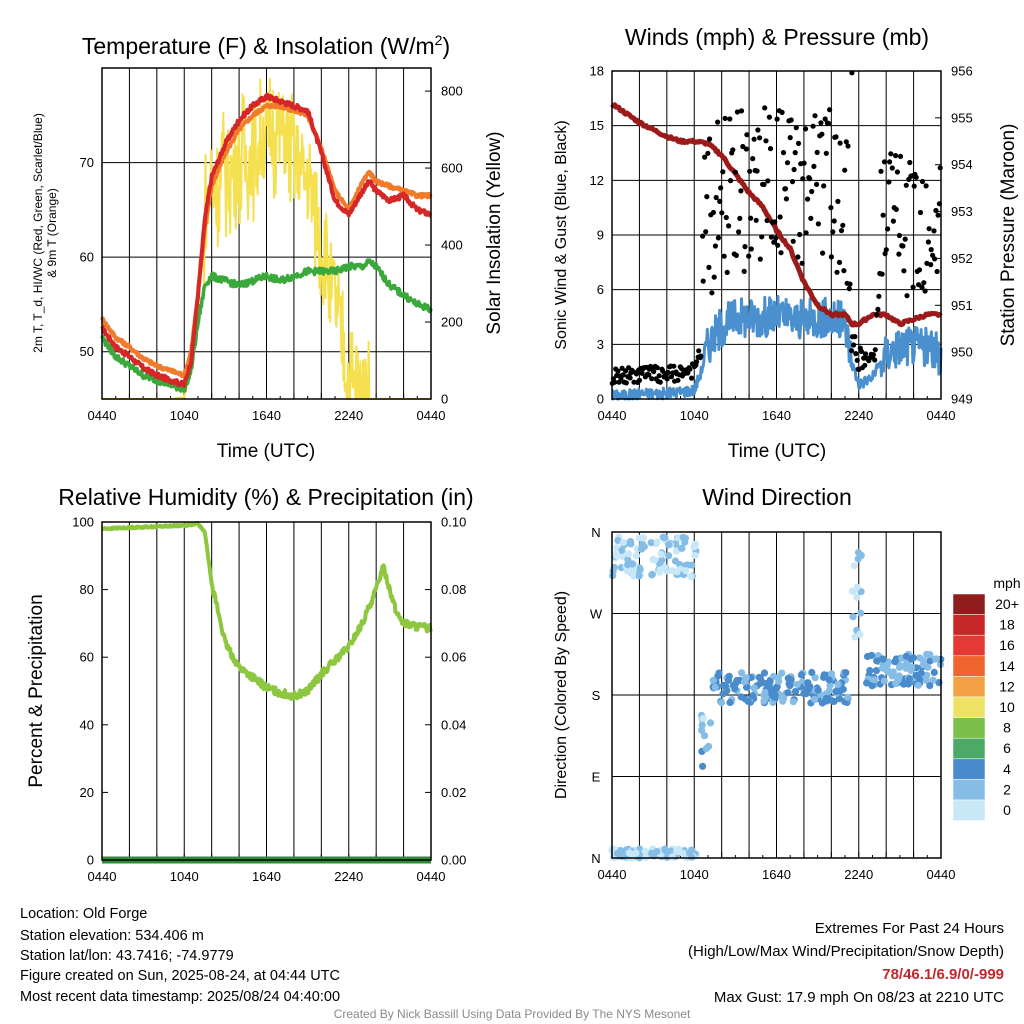 The image size is (1024, 1024). I want to click on temp-ytick-label: 70, so click(87, 162).